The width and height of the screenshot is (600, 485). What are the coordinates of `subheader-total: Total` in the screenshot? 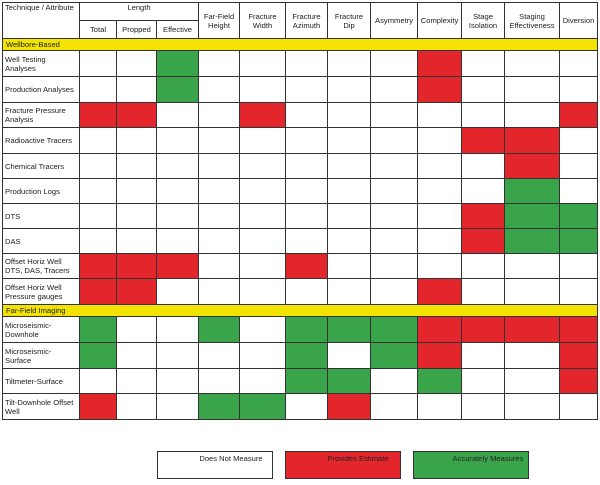 It's located at (98, 29).